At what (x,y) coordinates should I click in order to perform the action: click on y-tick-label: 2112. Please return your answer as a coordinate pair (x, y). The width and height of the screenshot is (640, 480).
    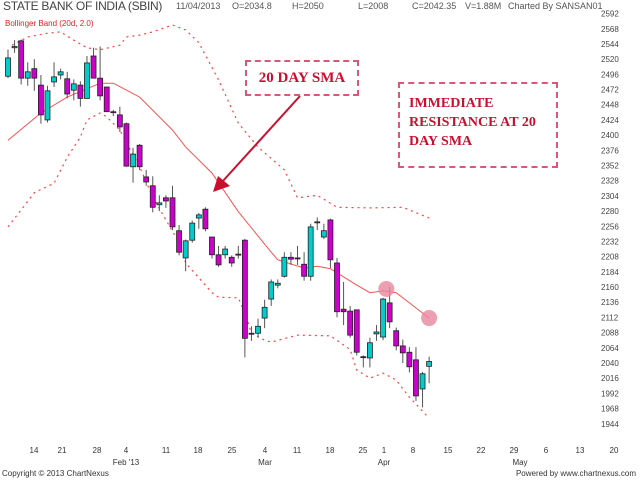
    Looking at the image, I should click on (610, 317).